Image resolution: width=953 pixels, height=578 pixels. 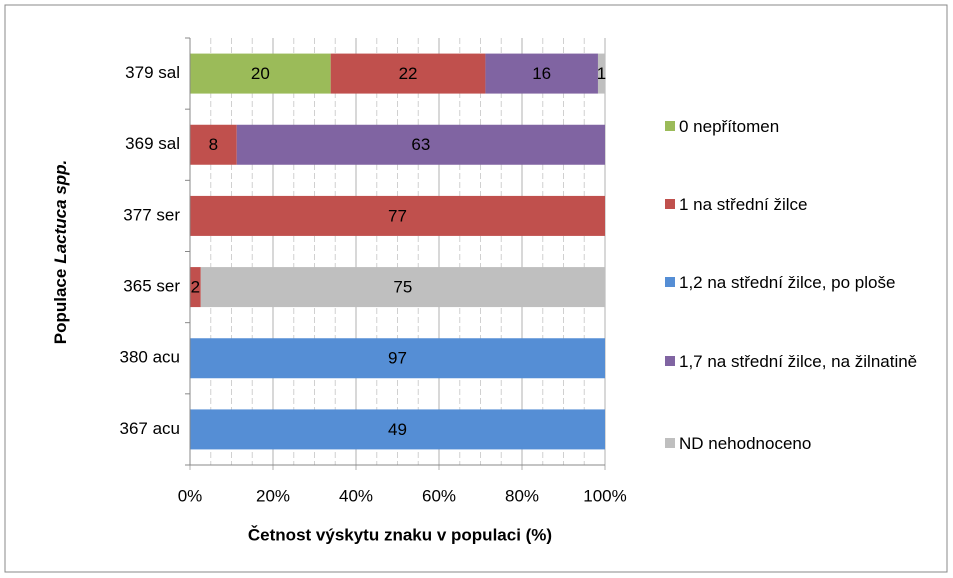 I want to click on data-label: 63, so click(x=420, y=144).